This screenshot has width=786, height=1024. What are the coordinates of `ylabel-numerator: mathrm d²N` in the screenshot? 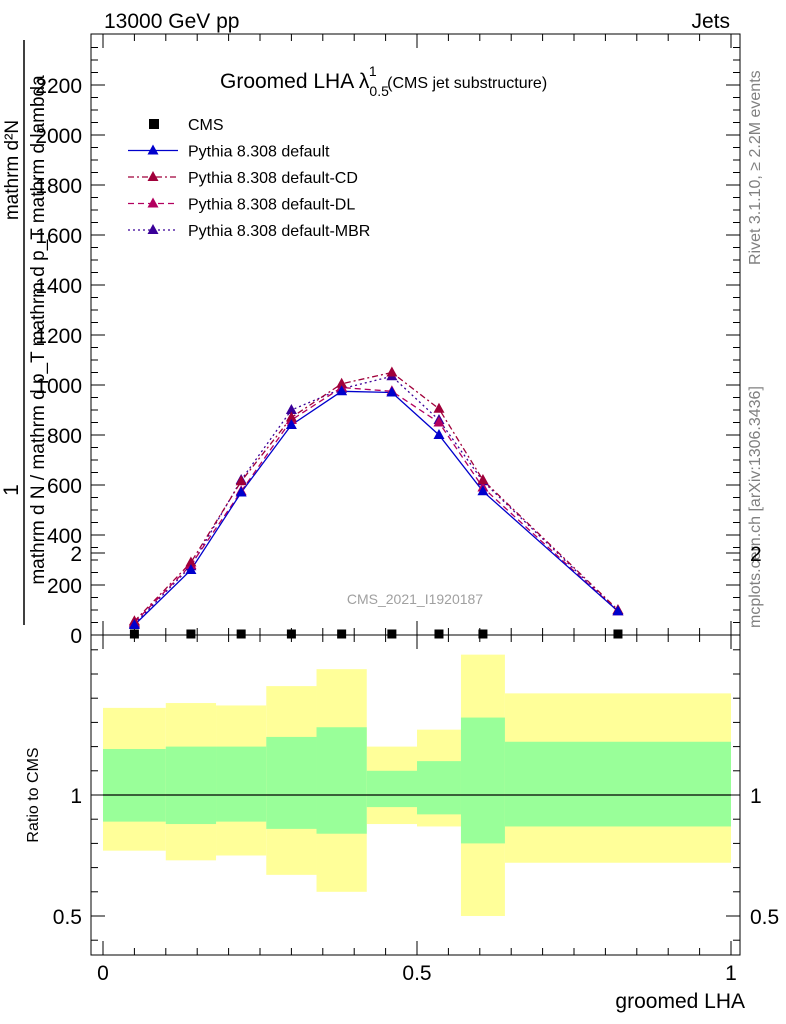 It's located at (12, 170).